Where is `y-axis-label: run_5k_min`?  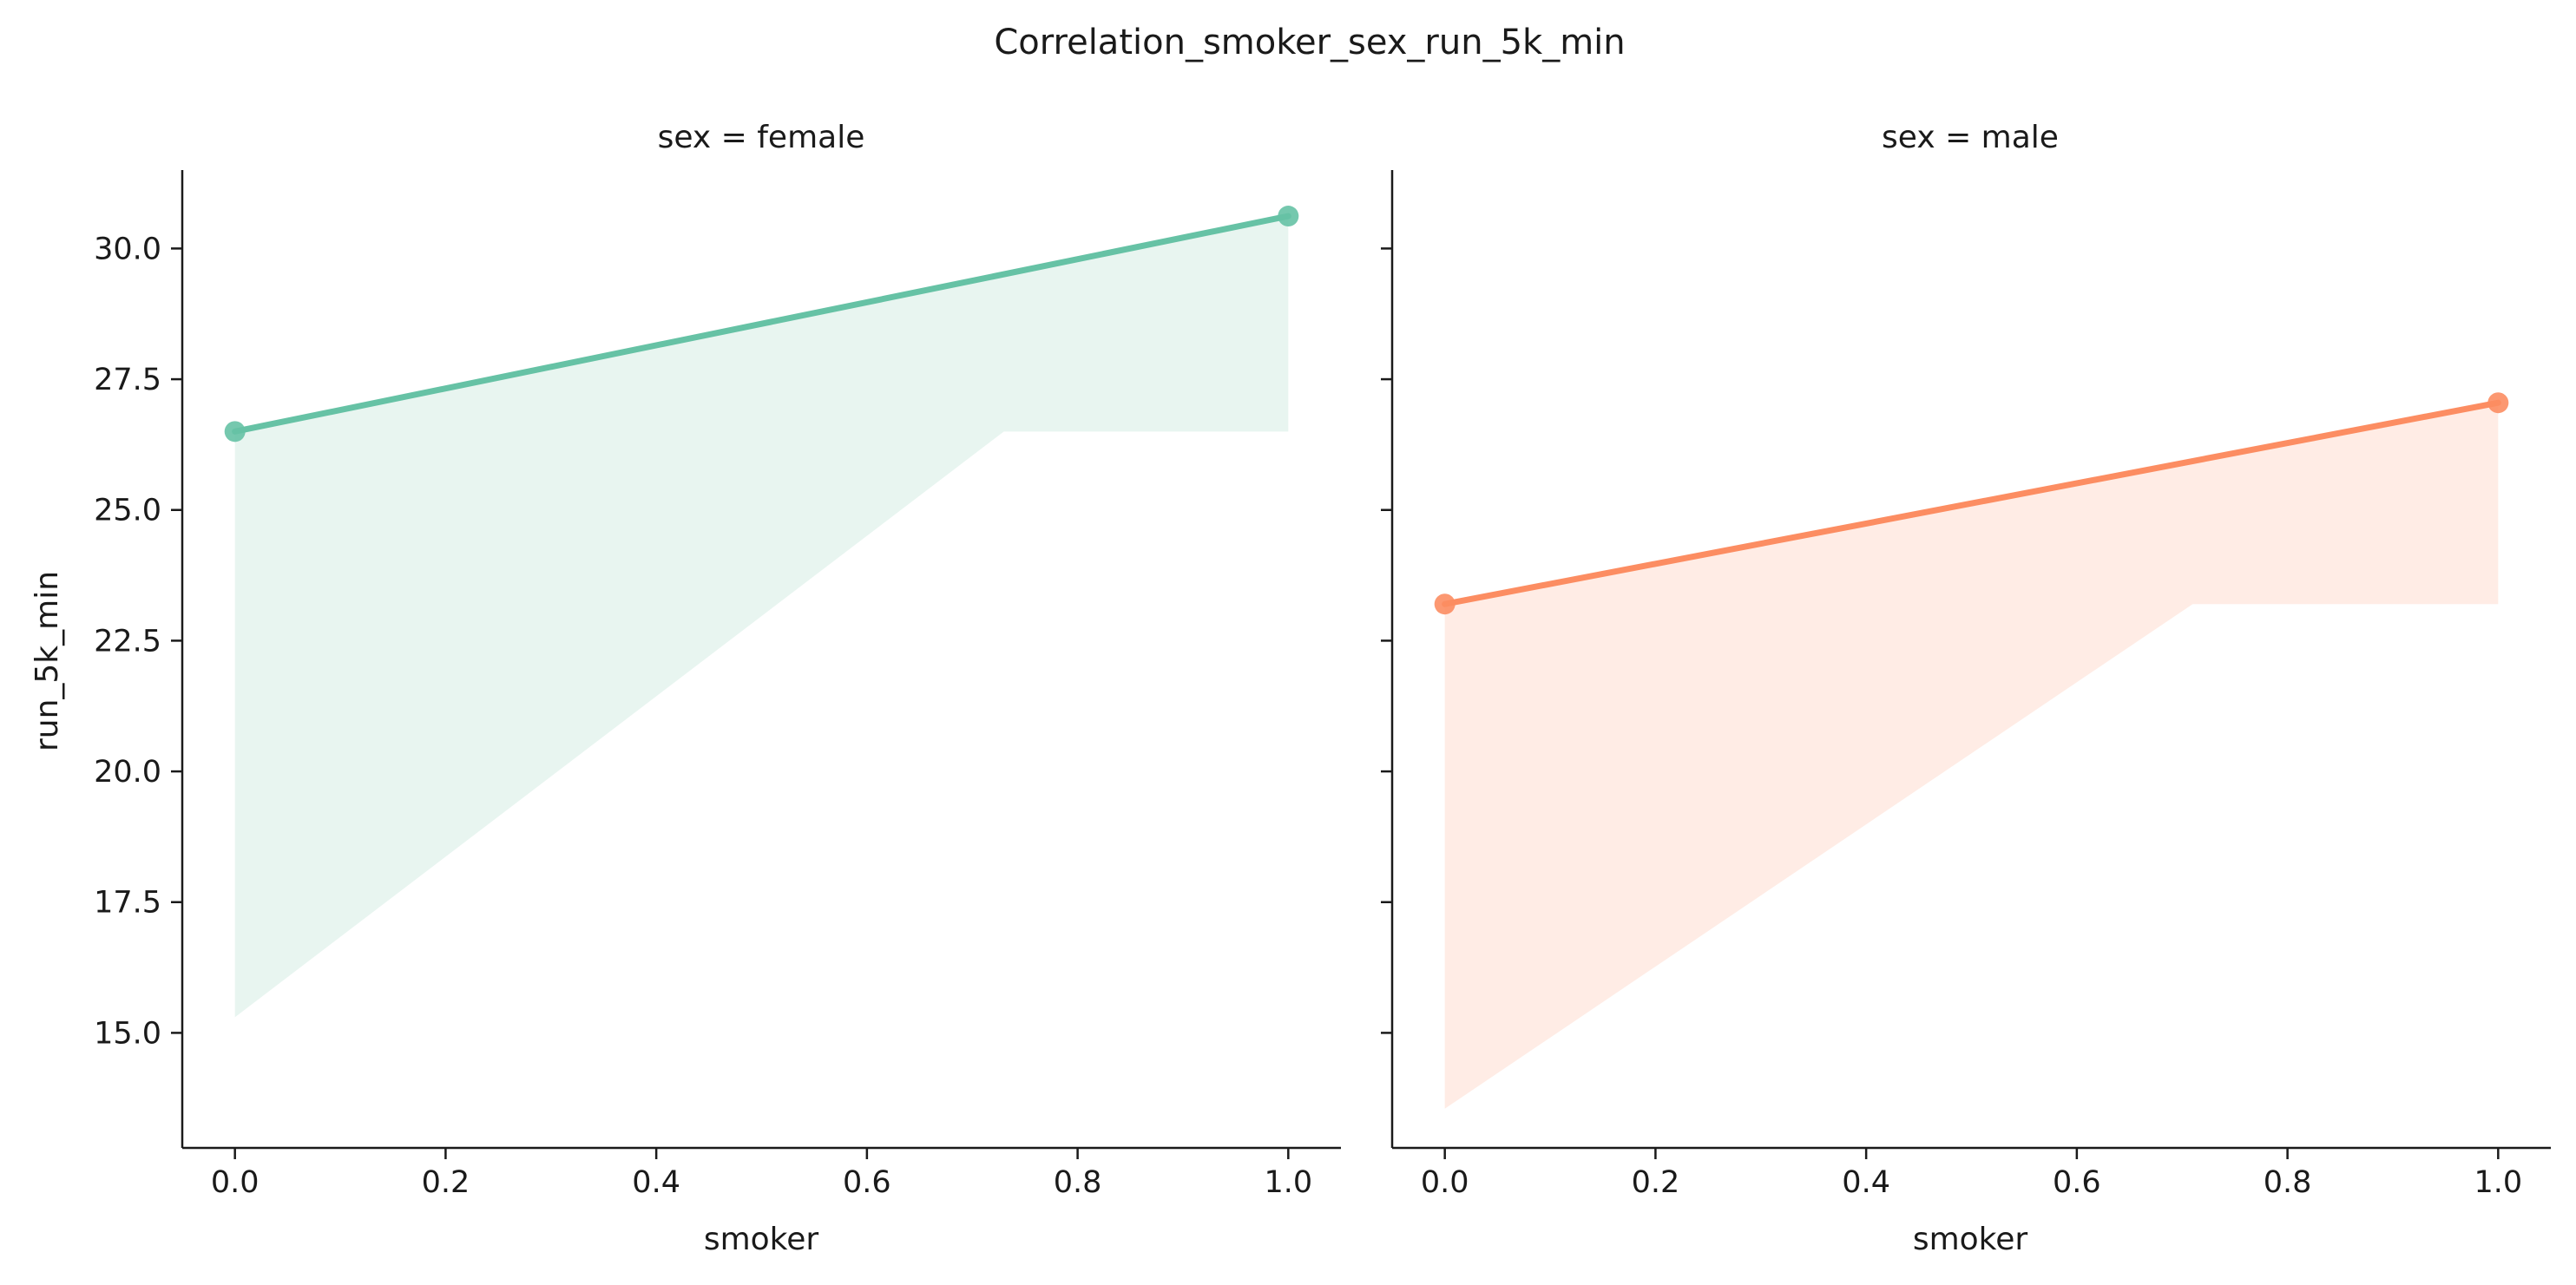 y-axis-label: run_5k_min is located at coordinates (47, 661).